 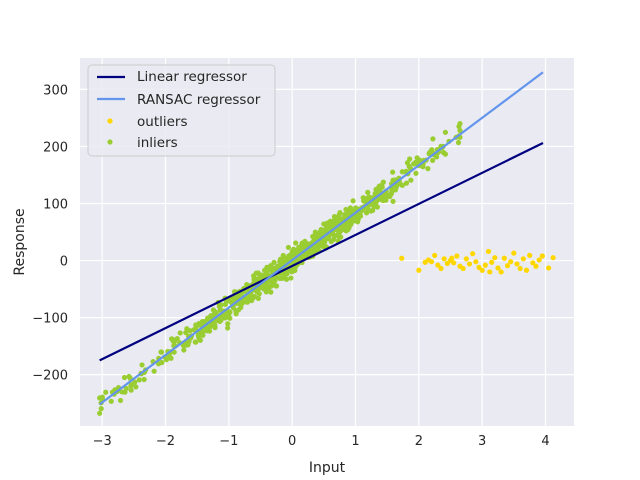 I want to click on y-tick-label: −100, so click(x=50, y=319).